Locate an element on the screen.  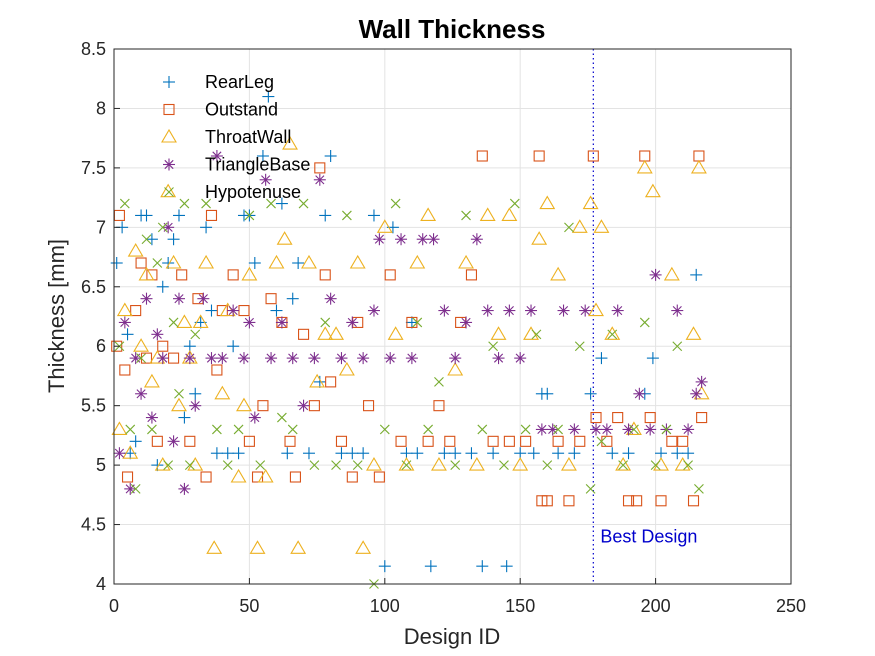
legend-label: RearLeg is located at coordinates (239, 82).